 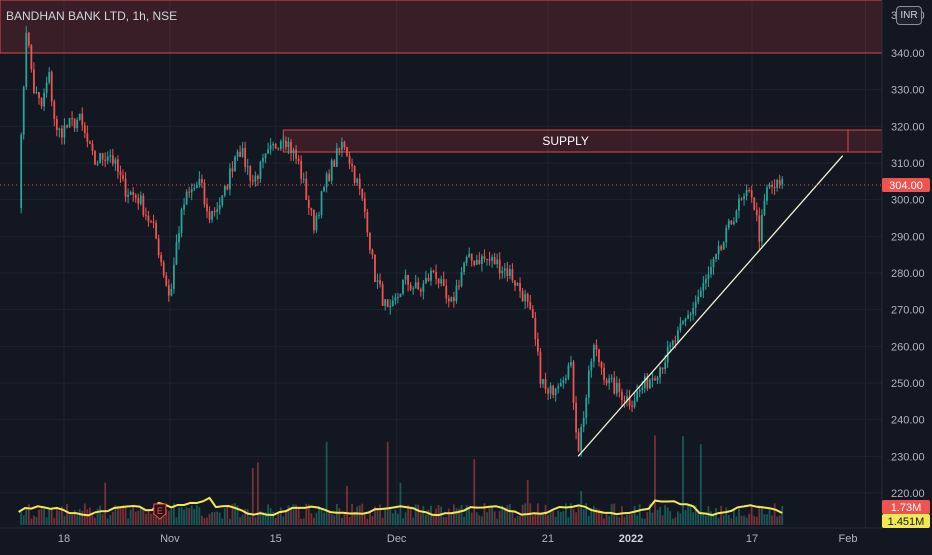 What do you see at coordinates (906, 507) in the screenshot?
I see `volume-current-badge-bg` at bounding box center [906, 507].